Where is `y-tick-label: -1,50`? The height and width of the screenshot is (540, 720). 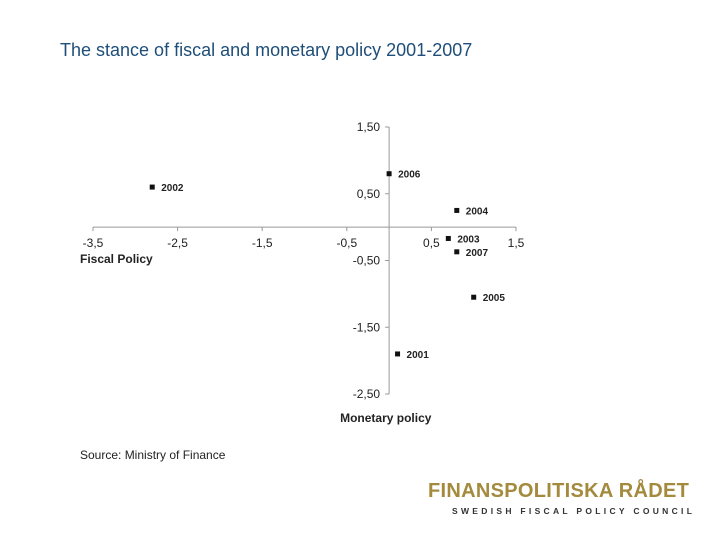
y-tick-label: -1,50 is located at coordinates (367, 327).